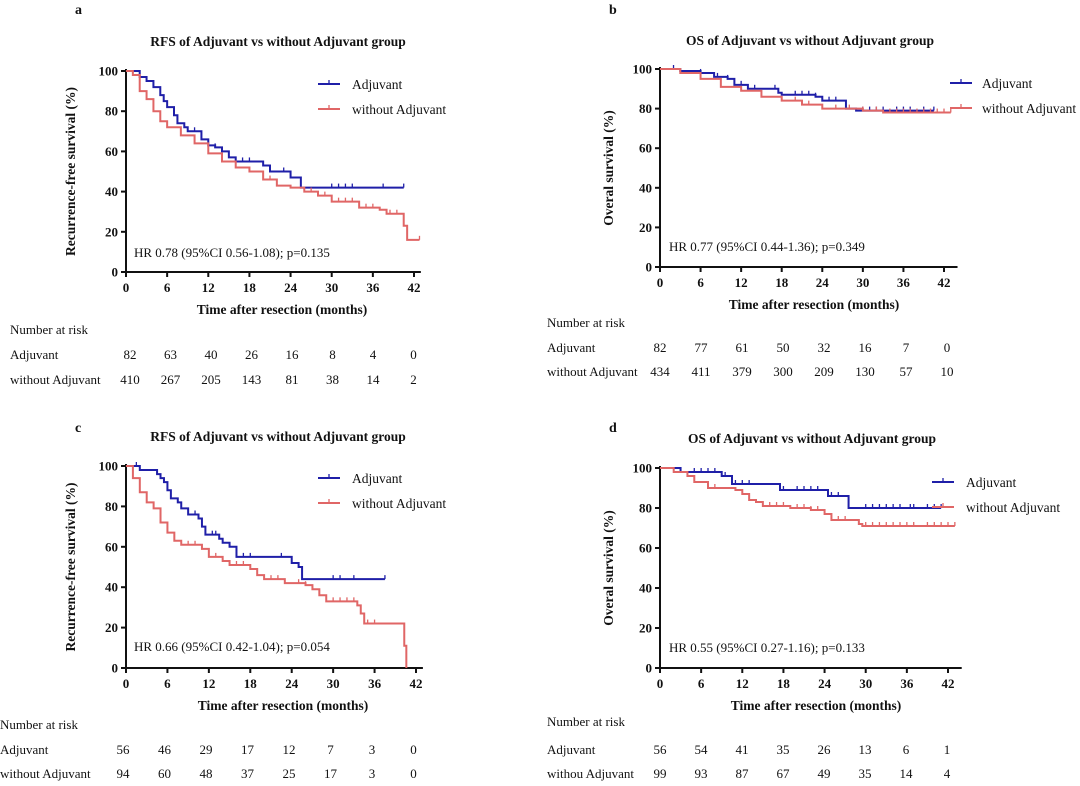 The width and height of the screenshot is (1080, 786). I want to click on risk-value: 143, so click(252, 379).